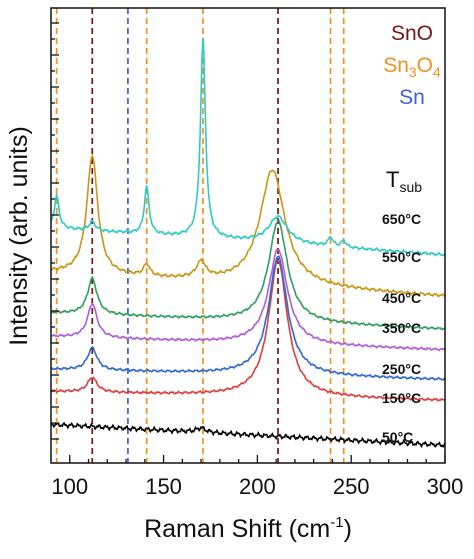 This screenshot has width=474, height=559. I want to click on y-axis-title: Intensity (arb. units), so click(19, 236).